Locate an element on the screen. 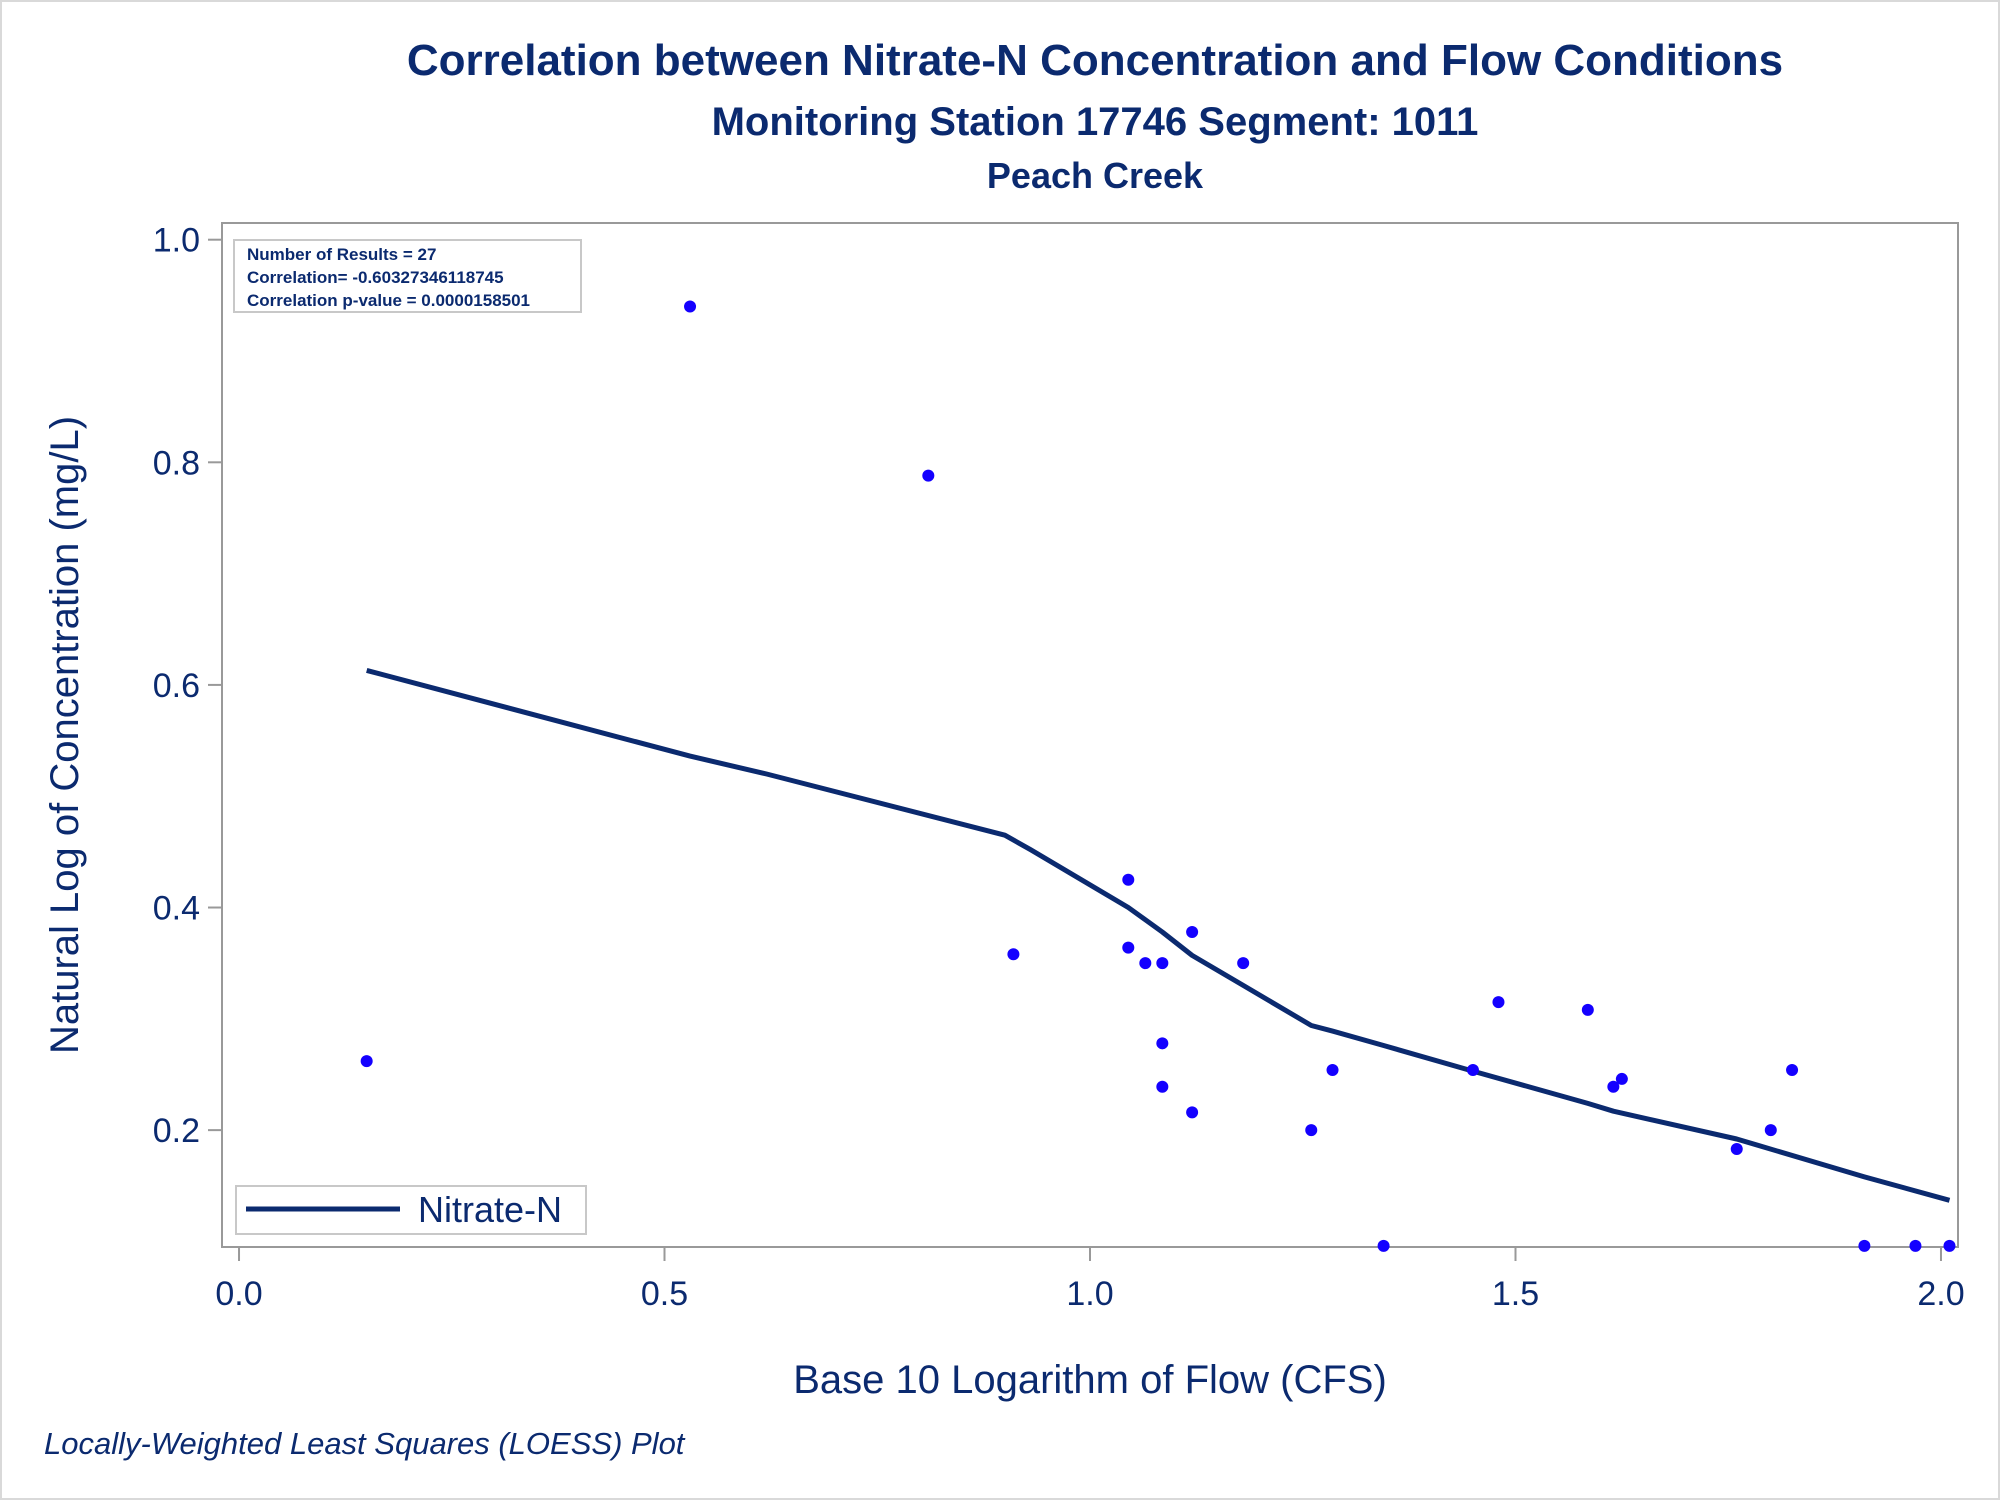 The image size is (2000, 1500). x-axis-label: Base 10 Logarithm of Flow (CFS) is located at coordinates (1090, 1380).